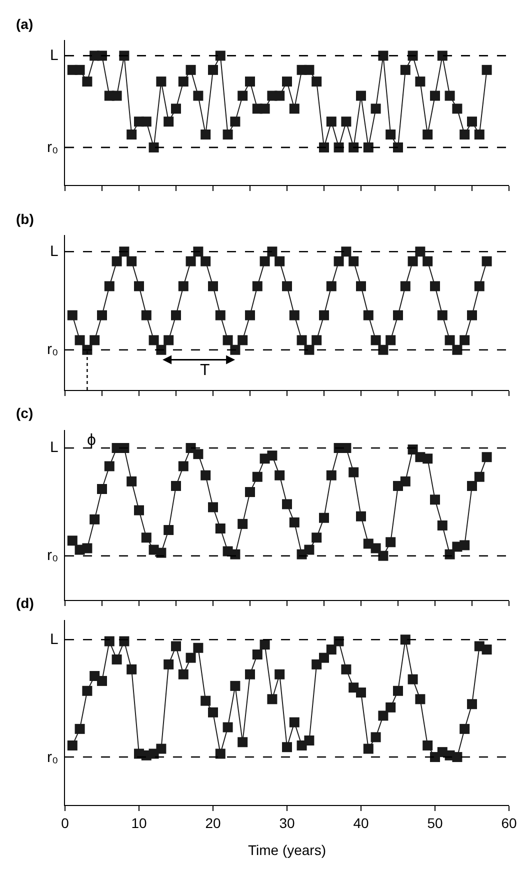 The width and height of the screenshot is (527, 871). What do you see at coordinates (25, 219) in the screenshot?
I see `chart-title: (b)` at bounding box center [25, 219].